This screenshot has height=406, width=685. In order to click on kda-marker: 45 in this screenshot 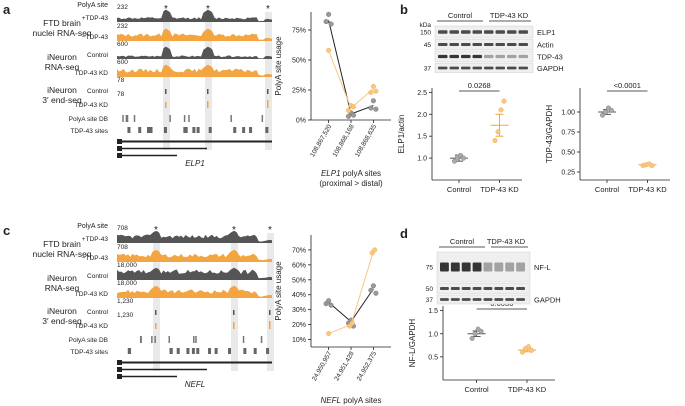, I will do `click(428, 45)`.